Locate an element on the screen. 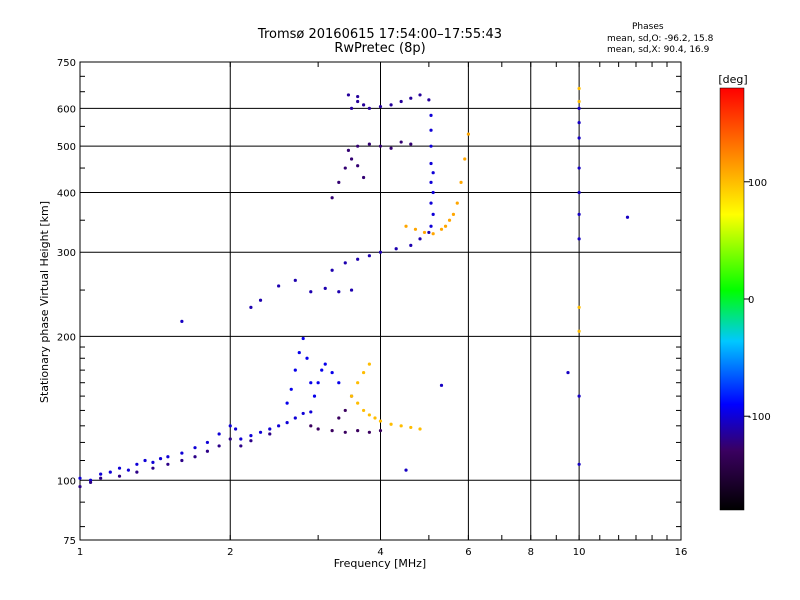  y-tick-label: 600 is located at coordinates (66, 109).